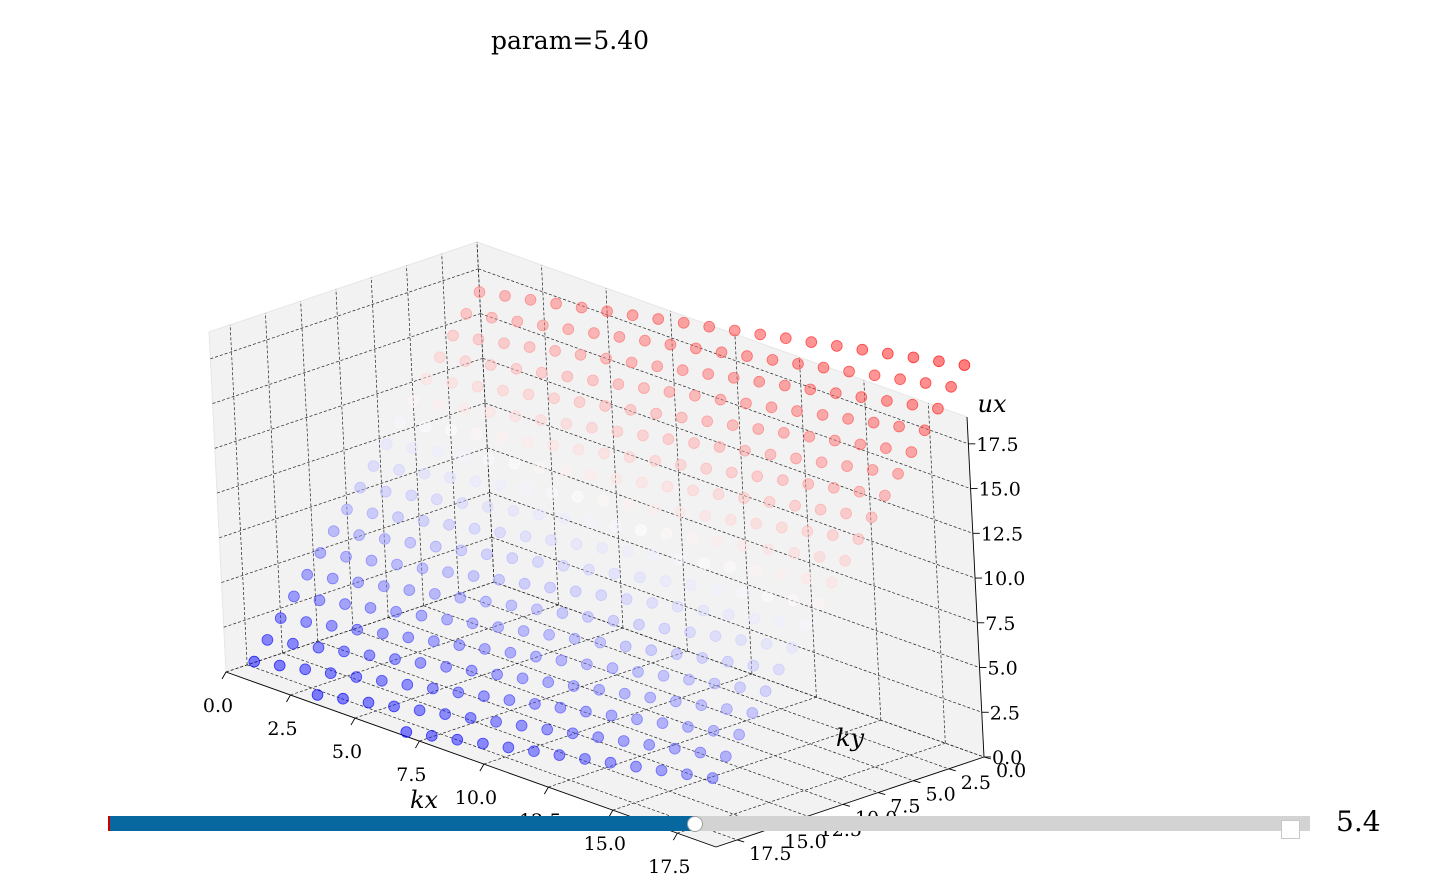  What do you see at coordinates (976, 783) in the screenshot?
I see `y-tick-label-1: 2.5` at bounding box center [976, 783].